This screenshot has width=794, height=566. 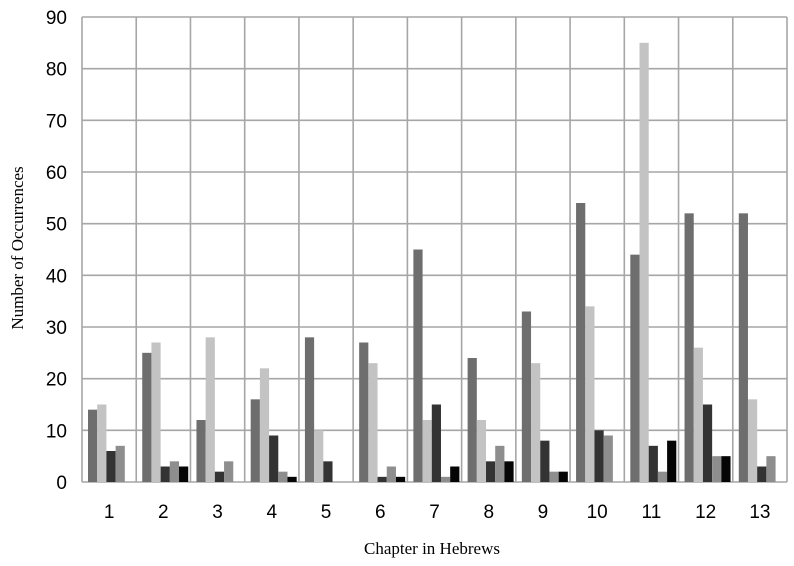 I want to click on x-tick-label: 13, so click(x=759, y=512).